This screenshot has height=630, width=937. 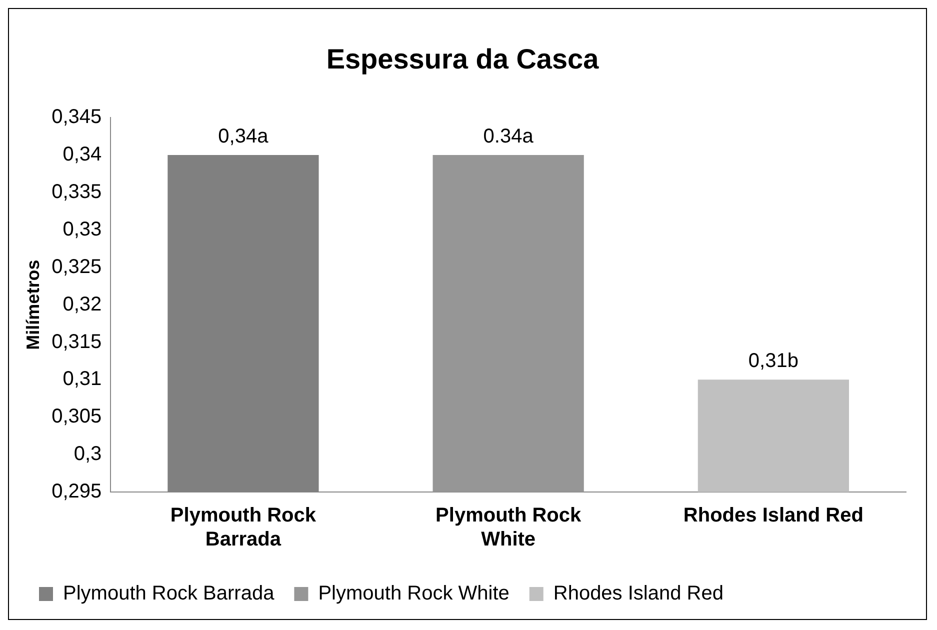 I want to click on x-tick-label: Rhodes Island Red, so click(x=773, y=515).